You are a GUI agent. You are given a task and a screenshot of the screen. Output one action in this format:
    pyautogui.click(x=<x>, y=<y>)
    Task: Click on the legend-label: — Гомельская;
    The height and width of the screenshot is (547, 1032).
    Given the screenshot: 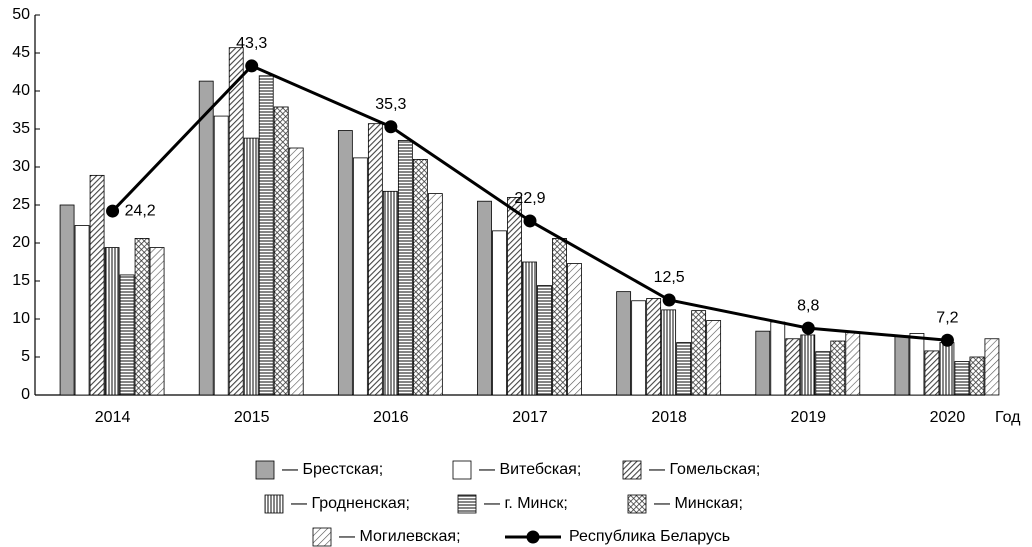 What is the action you would take?
    pyautogui.click(x=704, y=469)
    